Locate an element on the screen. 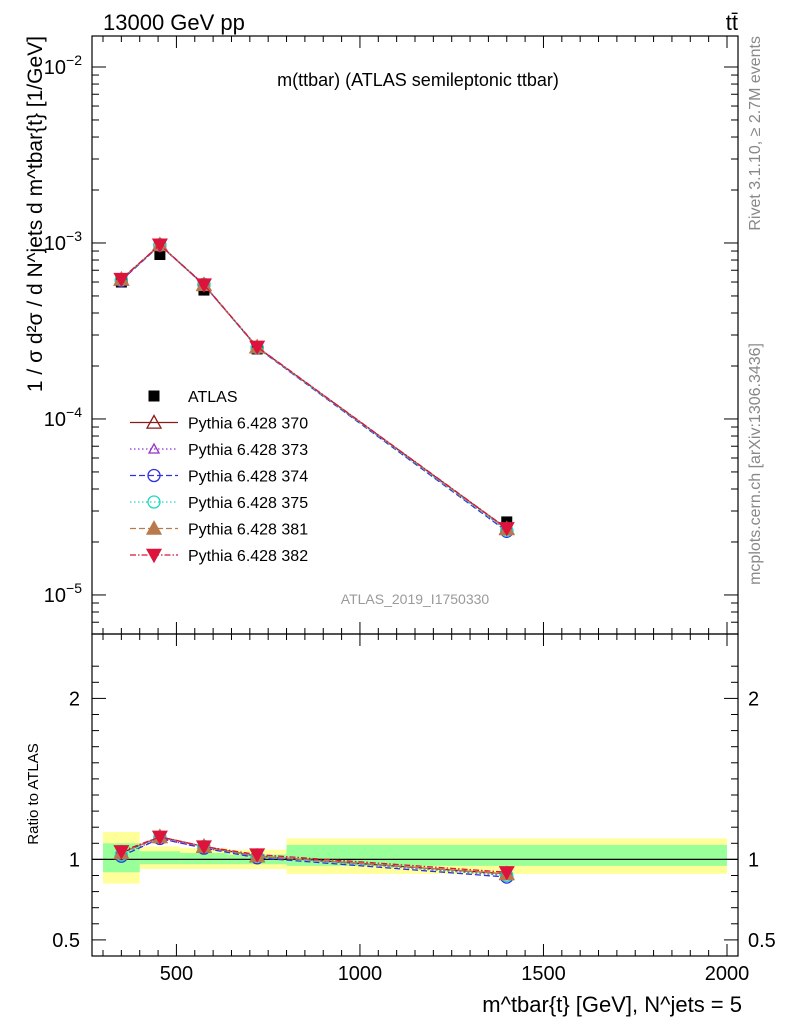 The image size is (786, 1029). legend-label-1: Pythia 6.428 373 is located at coordinates (248, 450).